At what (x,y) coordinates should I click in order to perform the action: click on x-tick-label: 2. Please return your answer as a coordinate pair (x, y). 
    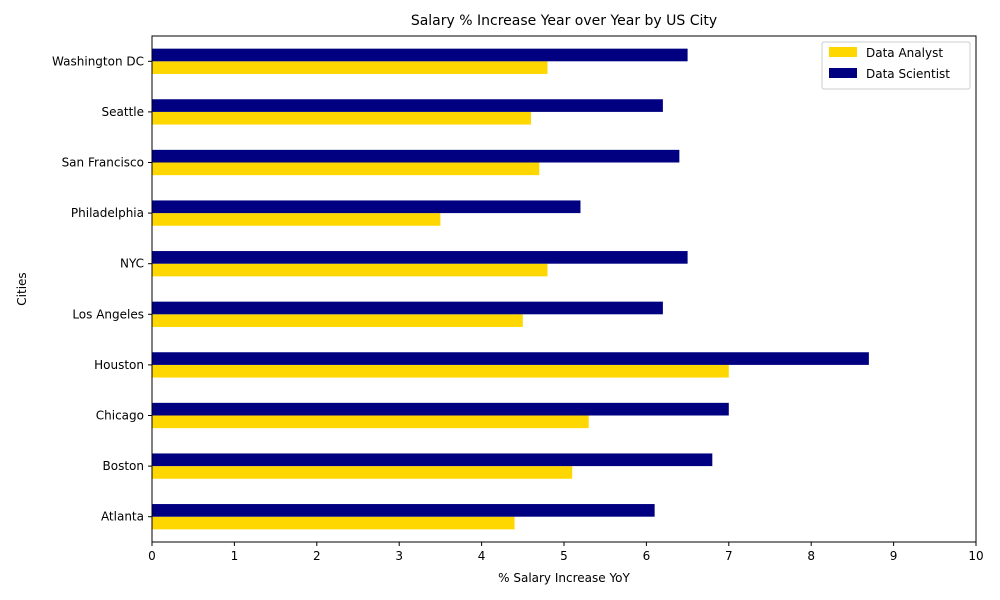
    Looking at the image, I should click on (317, 556).